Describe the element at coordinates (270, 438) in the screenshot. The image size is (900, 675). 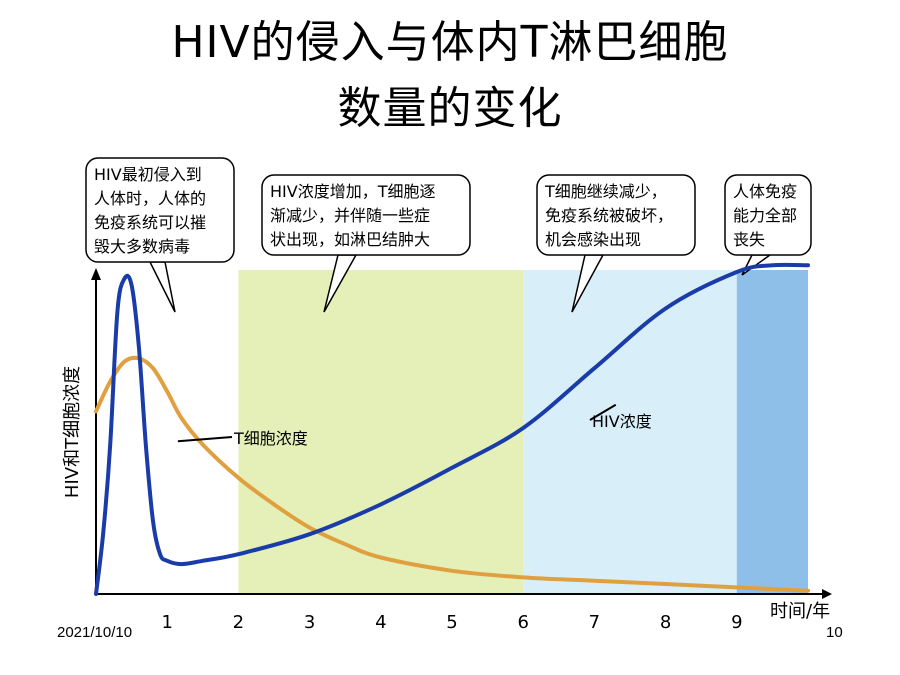
I see `t-cell-series-label: T细胞浓度` at that location.